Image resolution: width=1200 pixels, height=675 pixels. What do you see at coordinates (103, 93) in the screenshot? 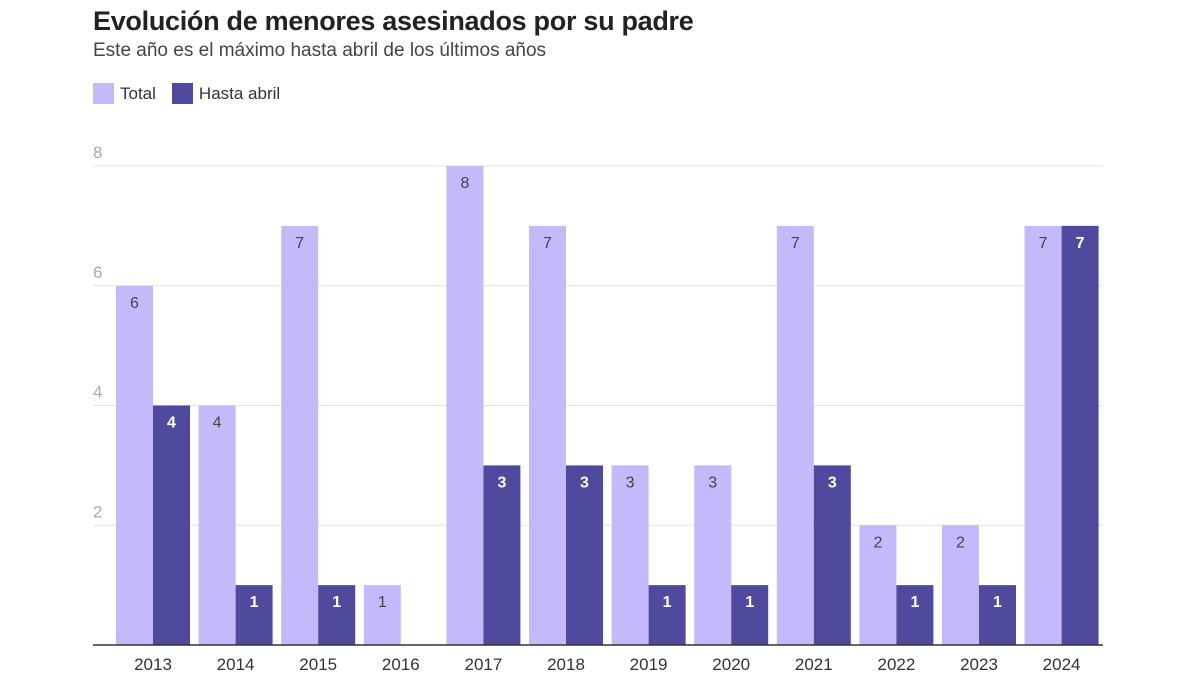
I see `legend-swatch-total` at bounding box center [103, 93].